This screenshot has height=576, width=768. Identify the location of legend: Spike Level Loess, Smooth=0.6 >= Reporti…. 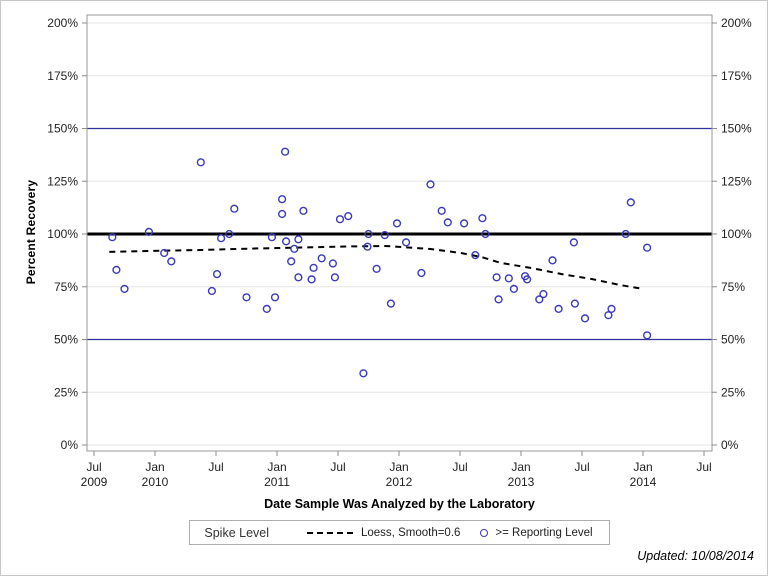
(399, 532).